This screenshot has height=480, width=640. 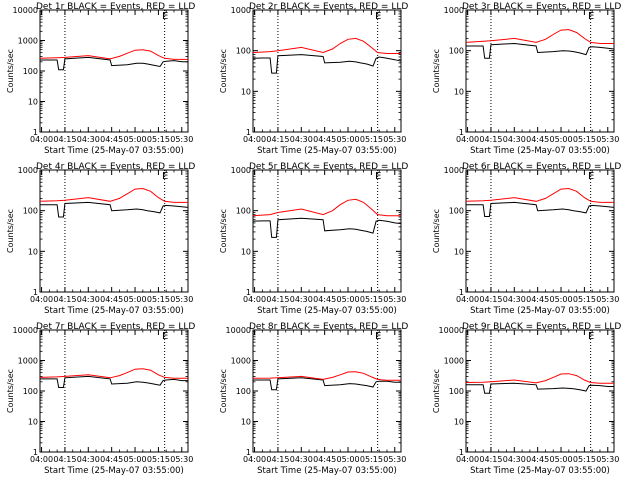 I want to click on chart-title: Det 8r BLACK = Events, RED = LLD, so click(x=328, y=327).